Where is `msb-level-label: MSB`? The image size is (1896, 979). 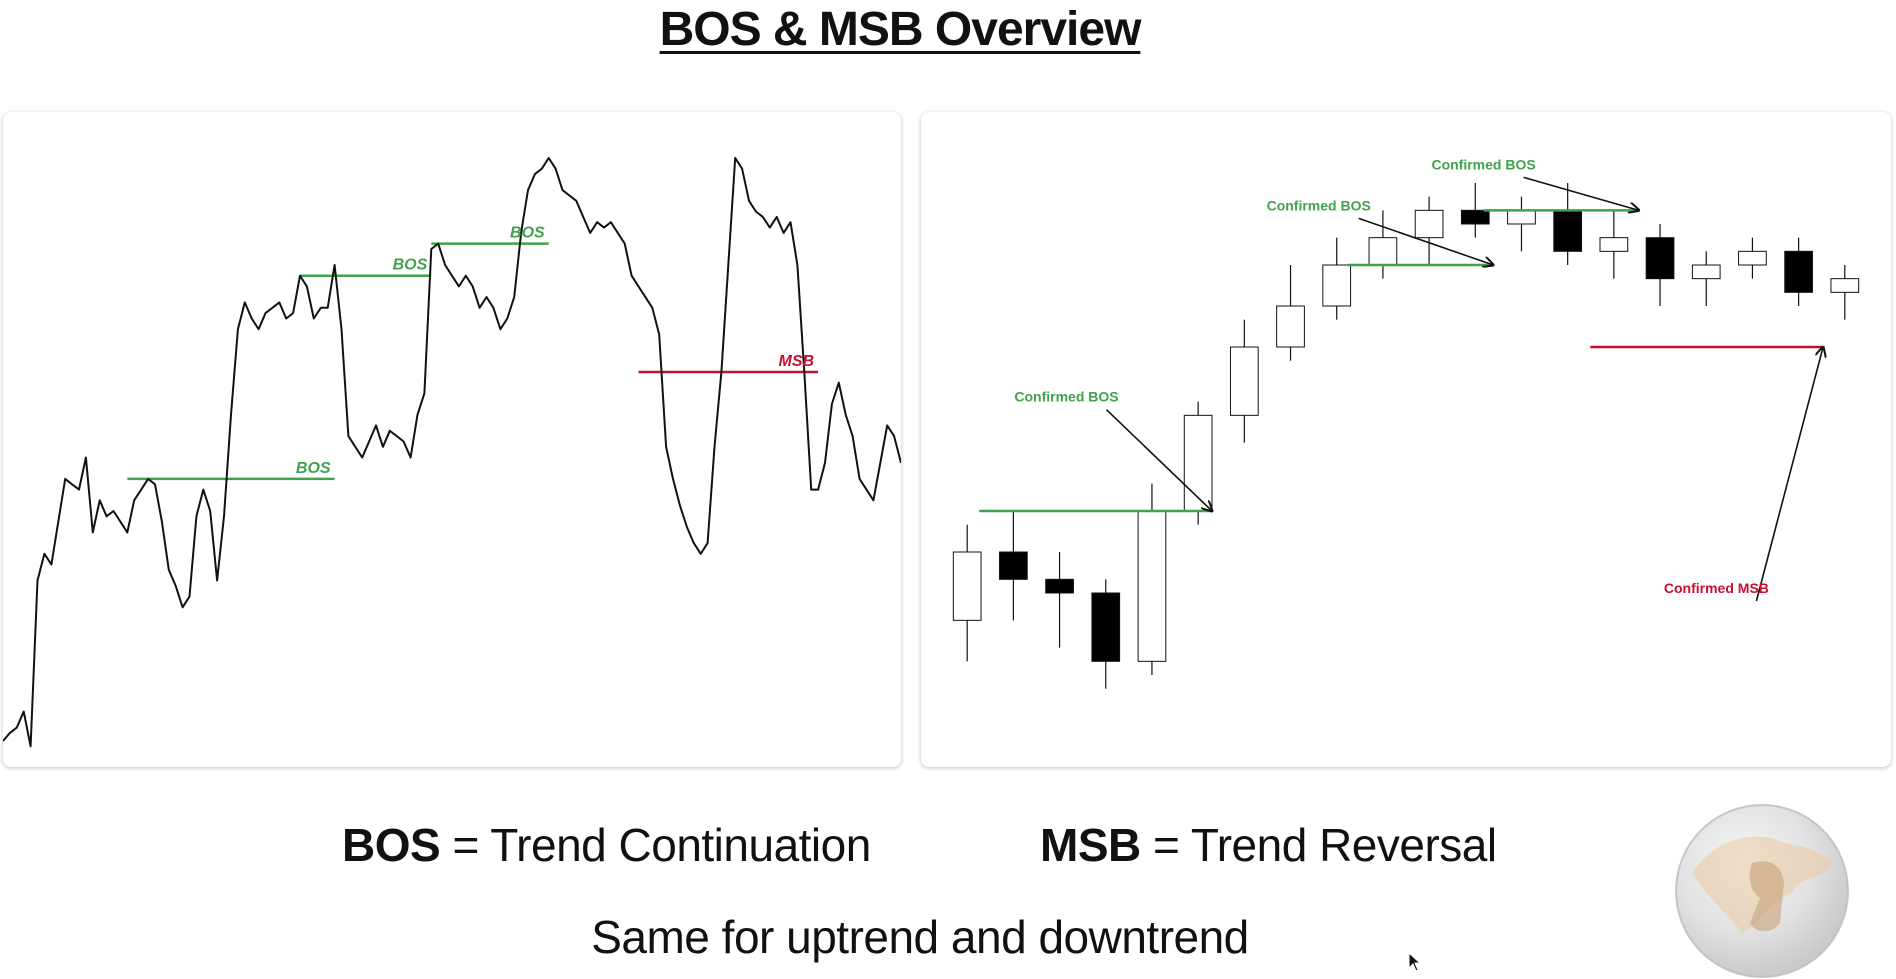
msb-level-label: MSB is located at coordinates (797, 361).